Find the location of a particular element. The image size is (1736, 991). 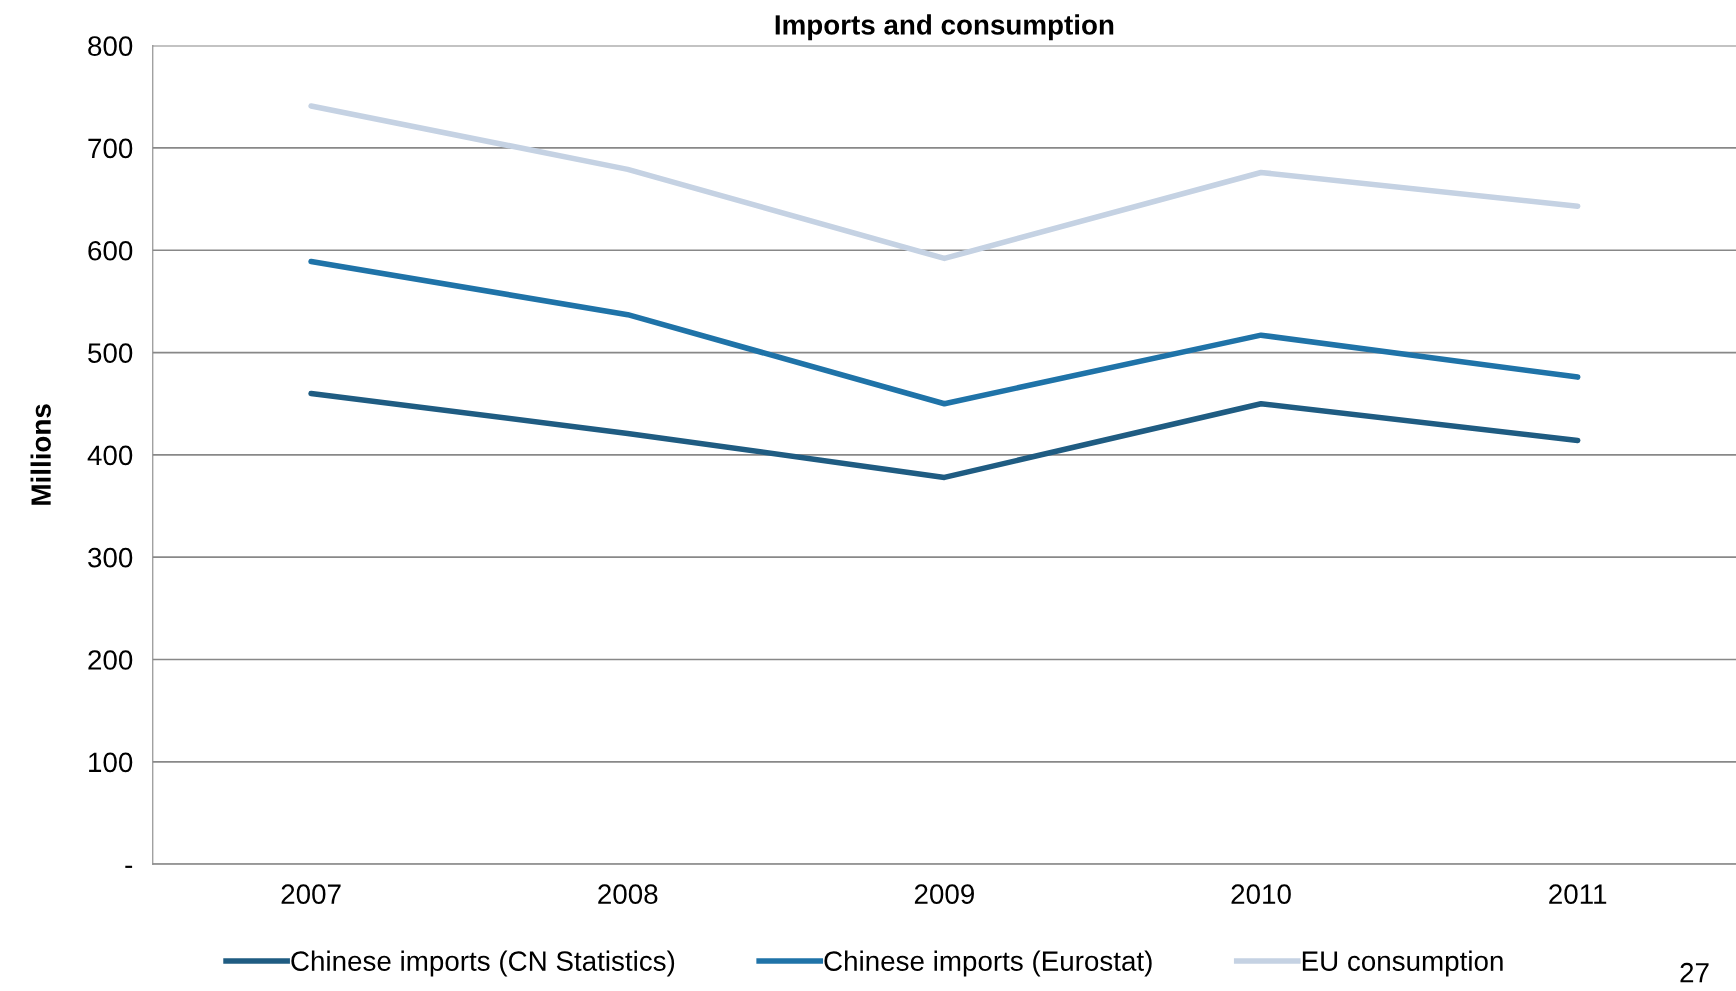

x-tick-label: 2011 is located at coordinates (1578, 894).